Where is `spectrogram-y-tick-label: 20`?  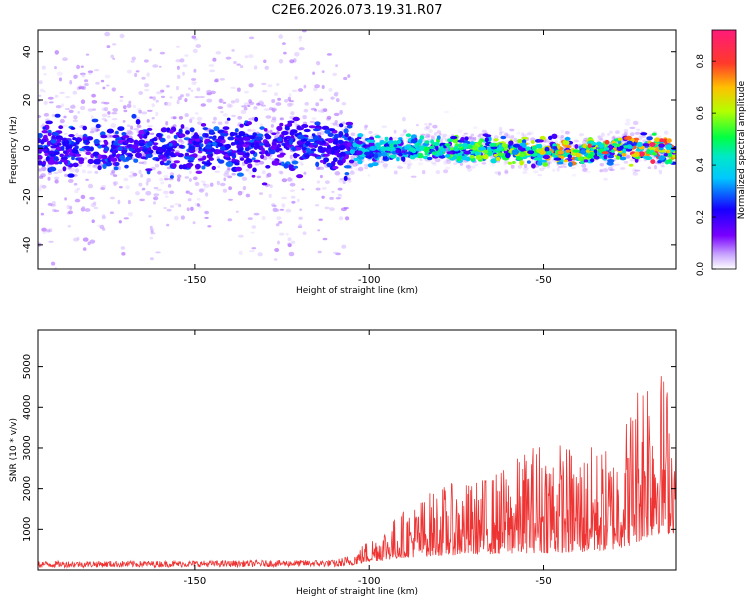 spectrogram-y-tick-label: 20 is located at coordinates (27, 100).